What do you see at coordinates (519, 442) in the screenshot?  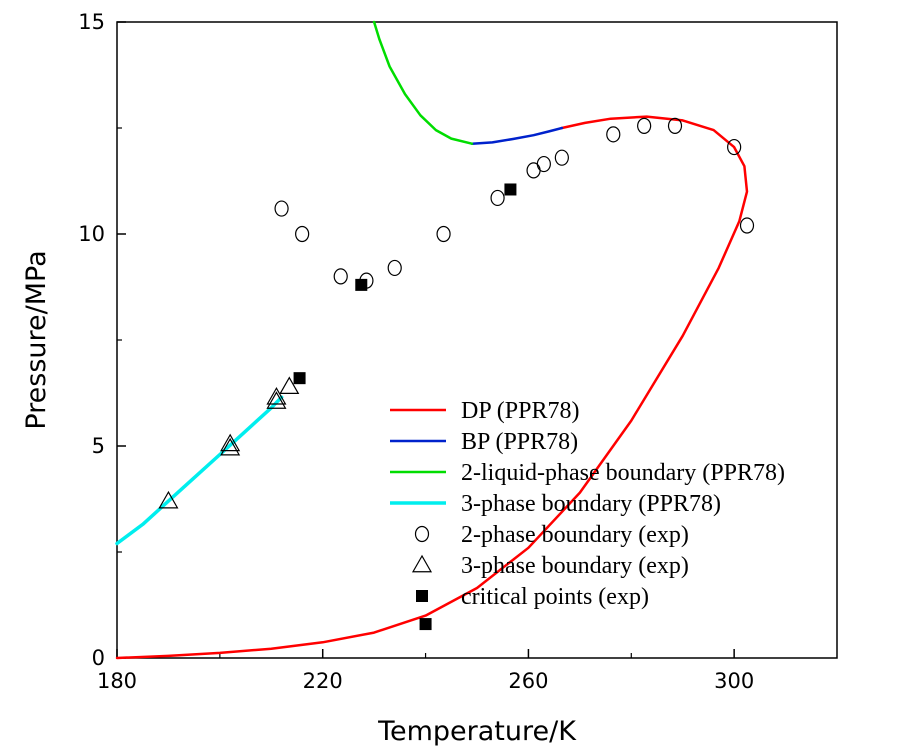 I see `legend-label-bp-ppr78: BP (PPR78)` at bounding box center [519, 442].